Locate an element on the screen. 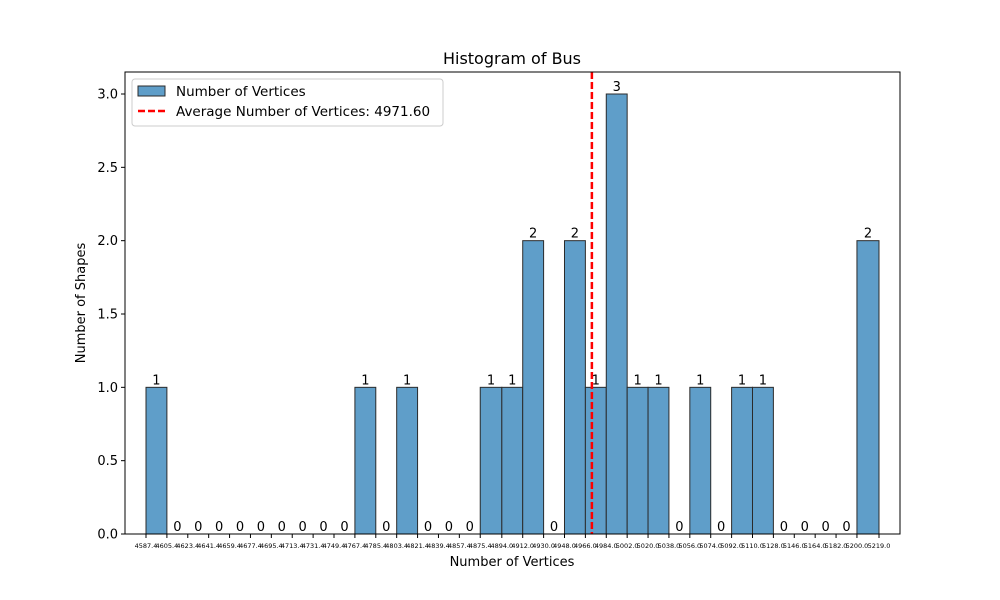  x-tick-label: 4839.4 is located at coordinates (438, 546).